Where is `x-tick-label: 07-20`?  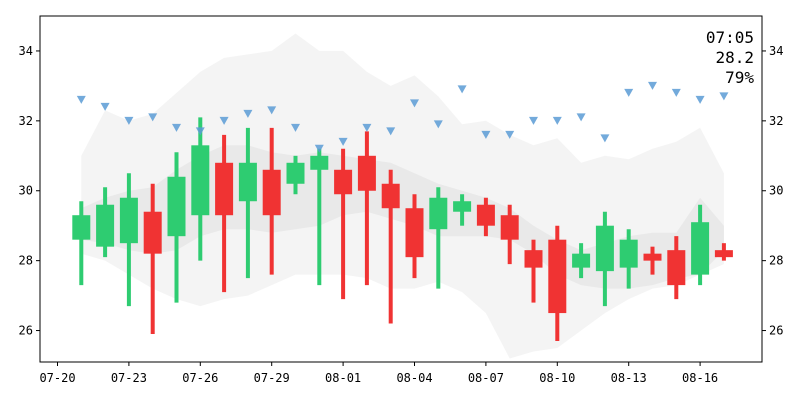 x-tick-label: 07-20 is located at coordinates (57, 378).